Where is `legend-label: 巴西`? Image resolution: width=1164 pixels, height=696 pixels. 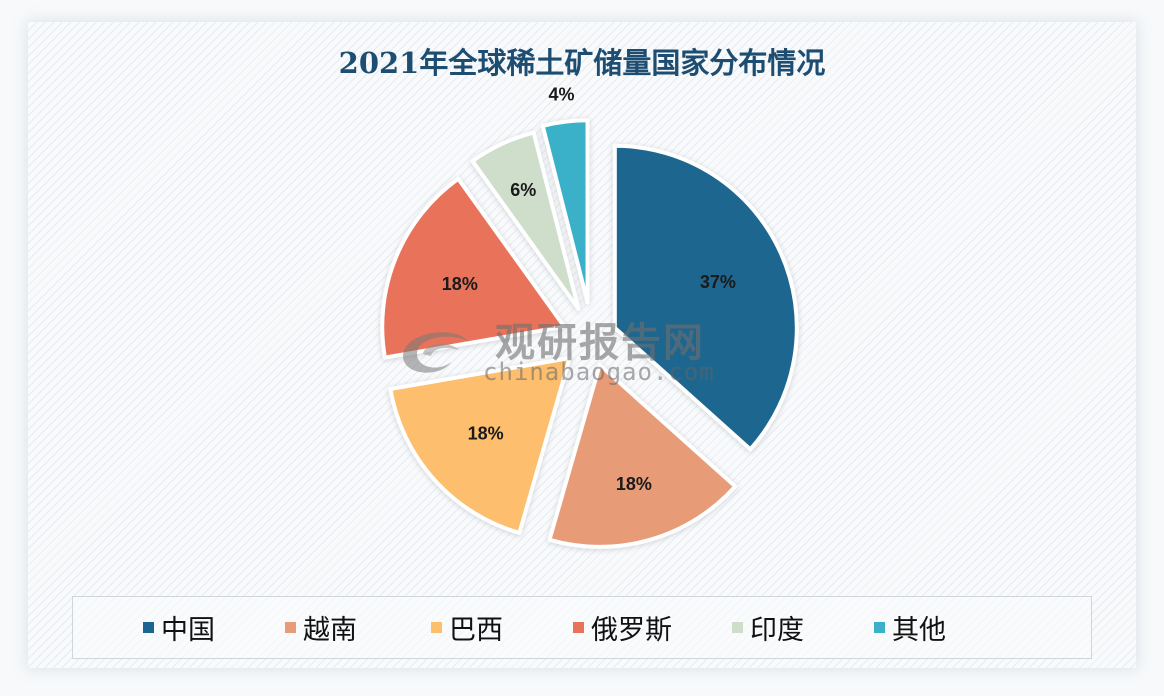
legend-label: 巴西 is located at coordinates (476, 630).